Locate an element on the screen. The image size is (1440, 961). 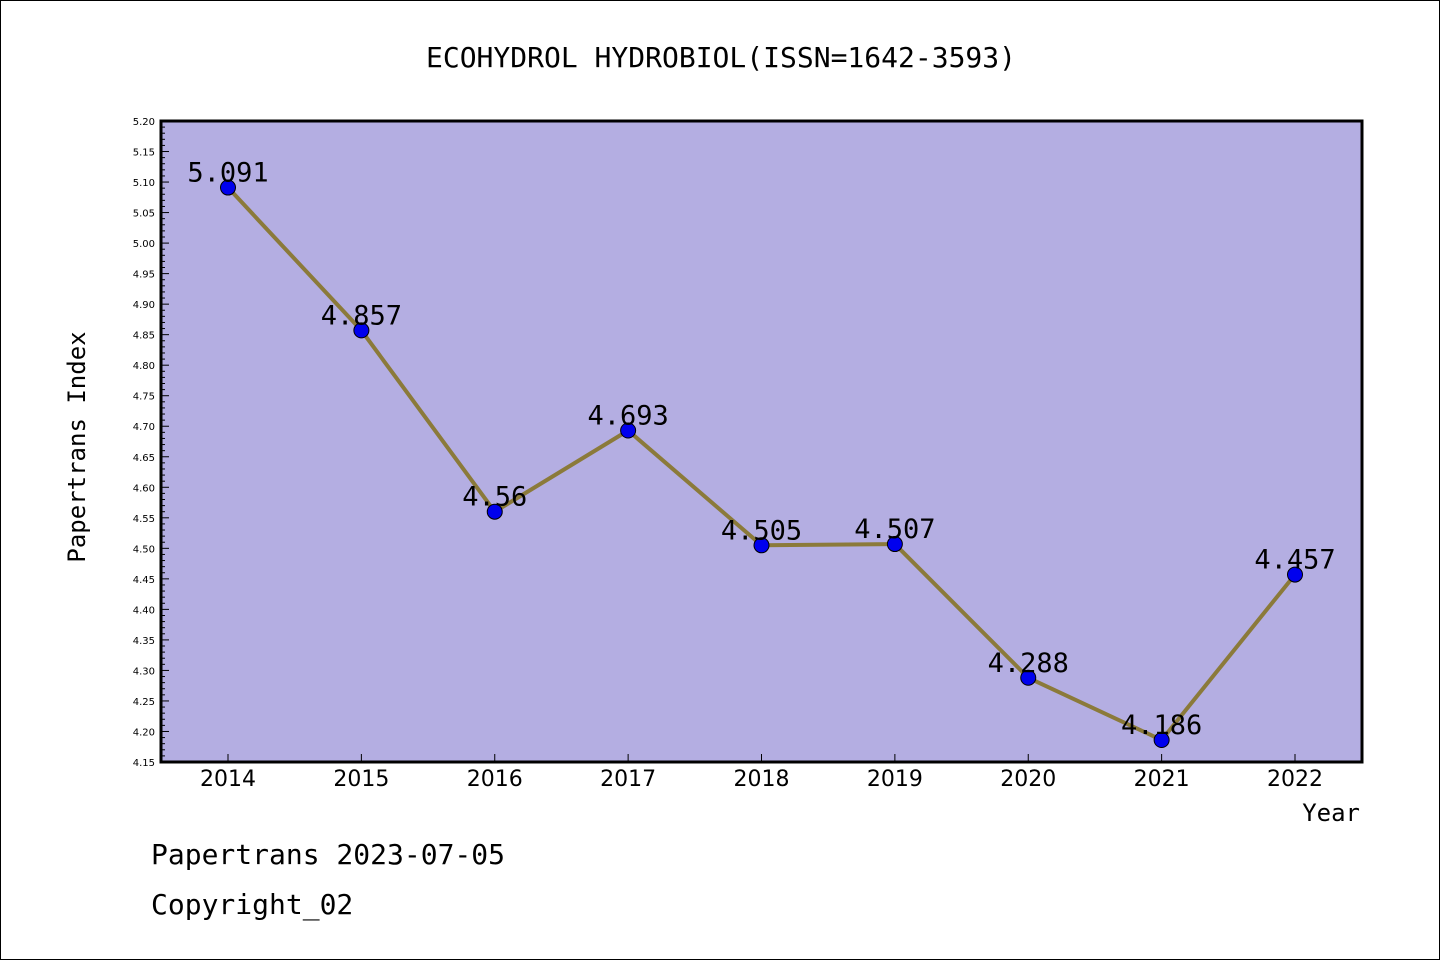
y-tick-label: 4.75 is located at coordinates (144, 397).